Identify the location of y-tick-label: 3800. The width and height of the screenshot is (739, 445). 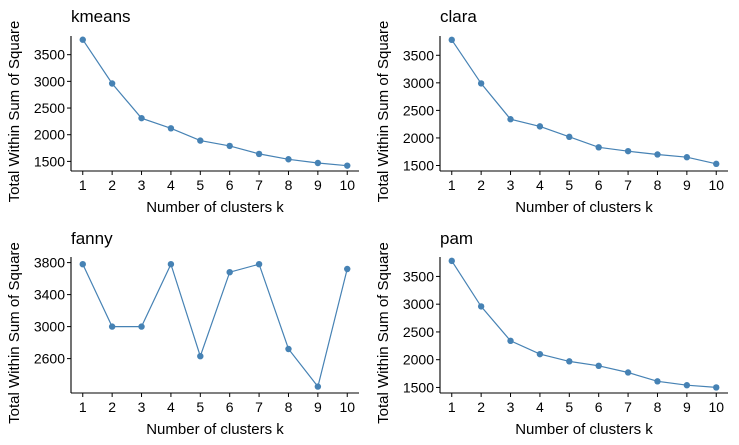
(49, 263).